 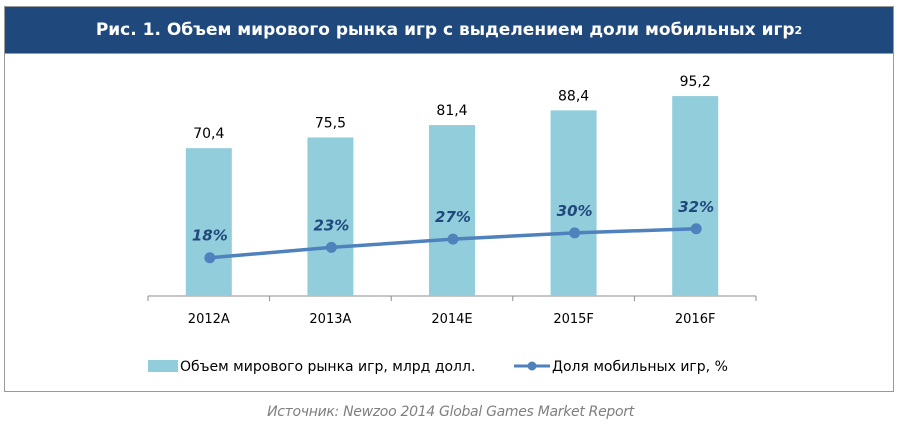 I want to click on mobile-share-point-2016F, so click(x=696, y=229).